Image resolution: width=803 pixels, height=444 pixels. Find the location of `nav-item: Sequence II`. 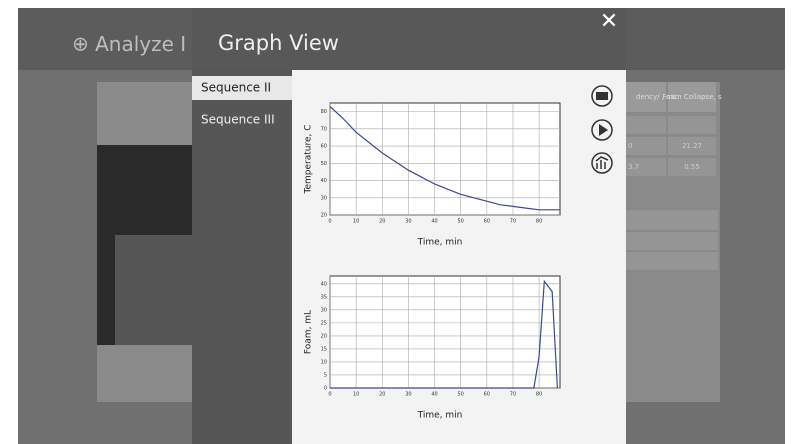

nav-item: Sequence II is located at coordinates (236, 88).